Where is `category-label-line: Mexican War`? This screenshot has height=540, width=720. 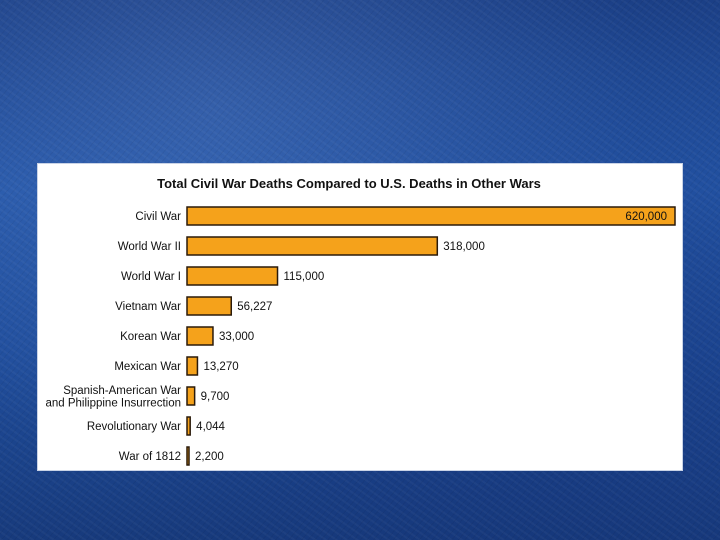 category-label-line: Mexican War is located at coordinates (147, 367).